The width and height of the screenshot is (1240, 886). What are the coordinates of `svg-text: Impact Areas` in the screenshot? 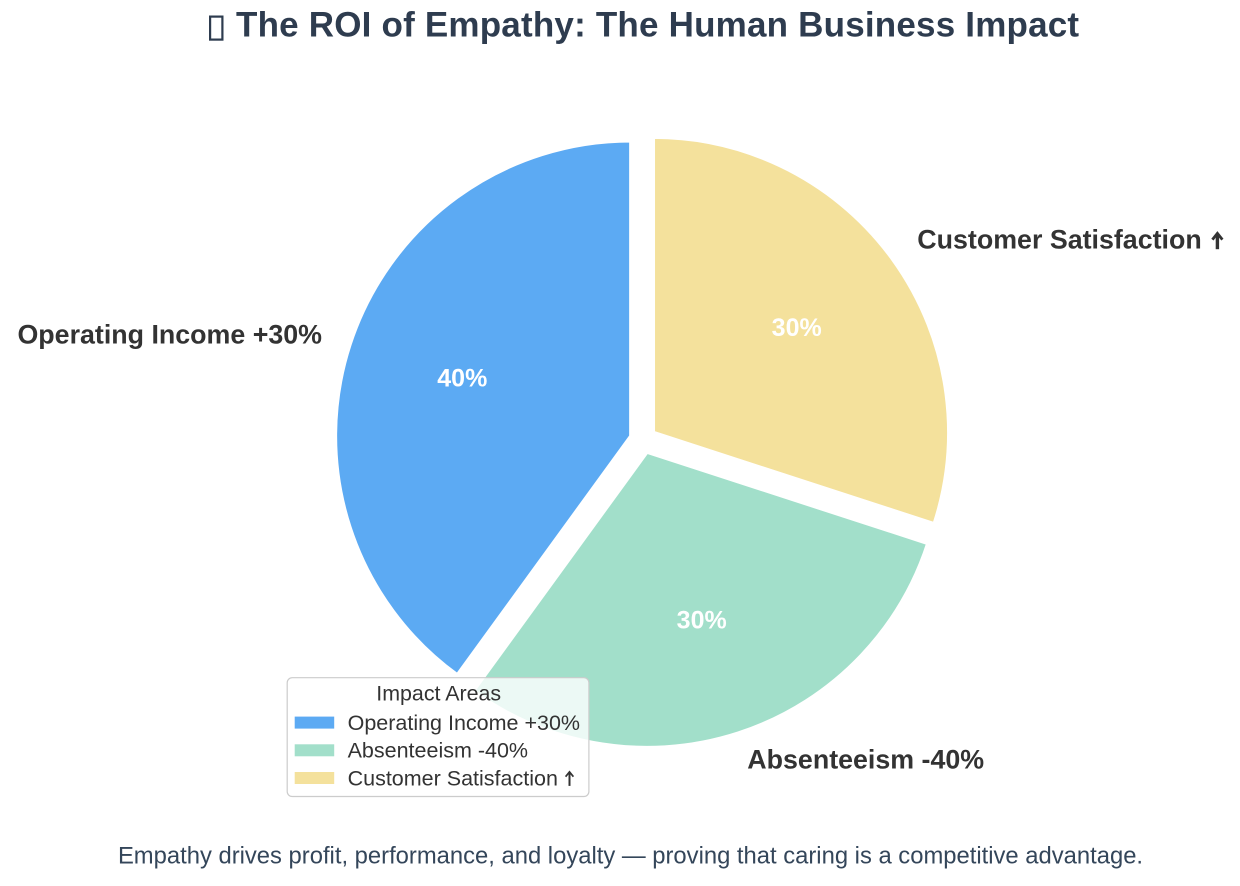 It's located at (438, 694).